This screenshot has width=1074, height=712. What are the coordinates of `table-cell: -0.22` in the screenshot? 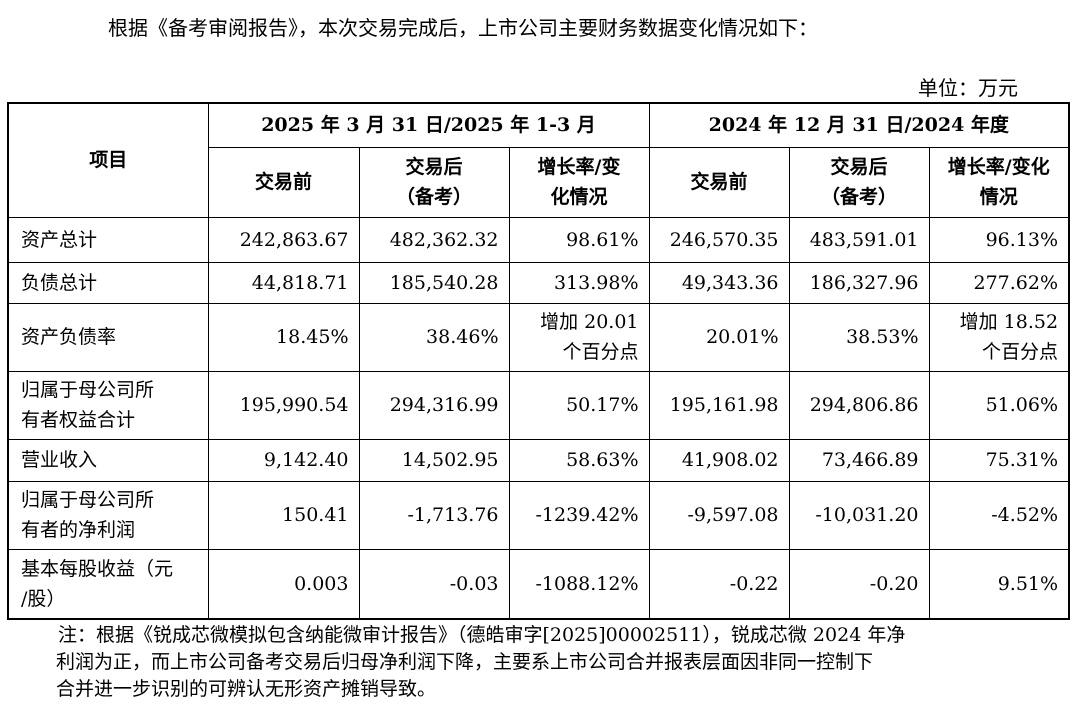 It's located at (719, 584).